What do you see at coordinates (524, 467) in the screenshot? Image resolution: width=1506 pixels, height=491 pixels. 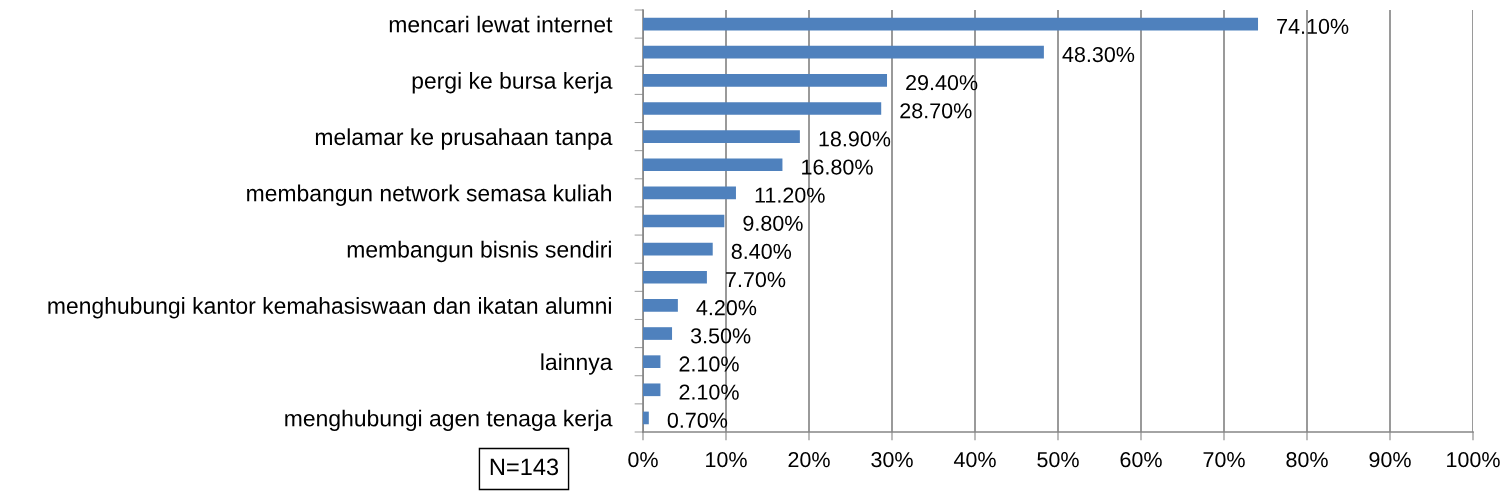 I see `text: N=143` at bounding box center [524, 467].